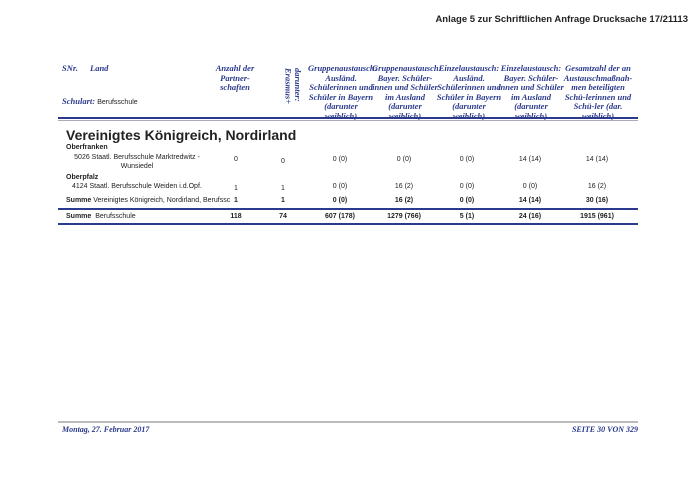 This screenshot has width=700, height=495. Describe the element at coordinates (348, 209) in the screenshot. I see `sum-divider` at that location.